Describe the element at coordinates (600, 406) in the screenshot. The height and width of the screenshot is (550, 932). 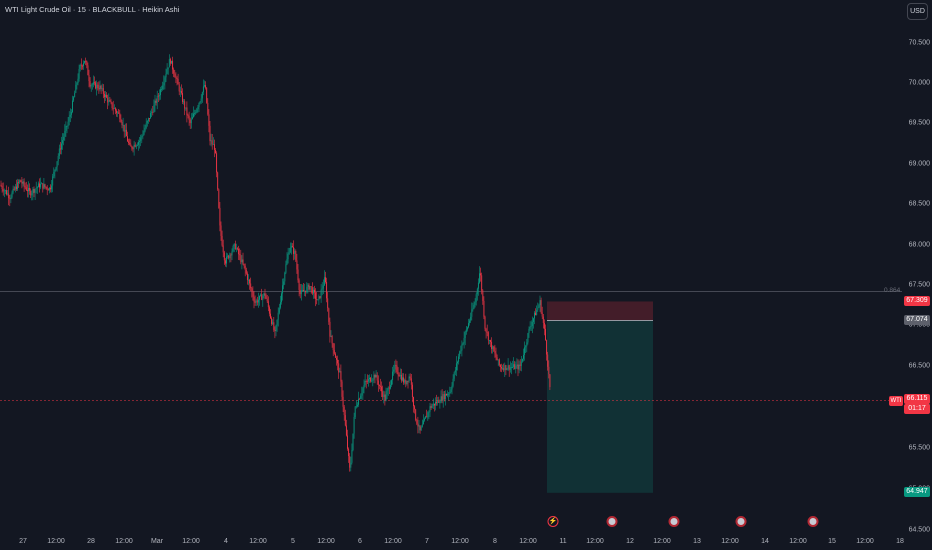
I see `take-profit-zone` at that location.